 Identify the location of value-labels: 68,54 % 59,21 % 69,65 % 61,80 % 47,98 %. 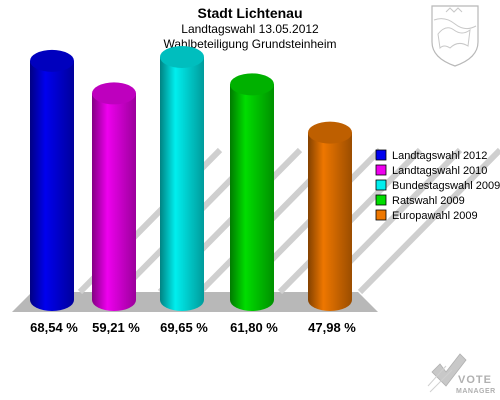
(193, 327).